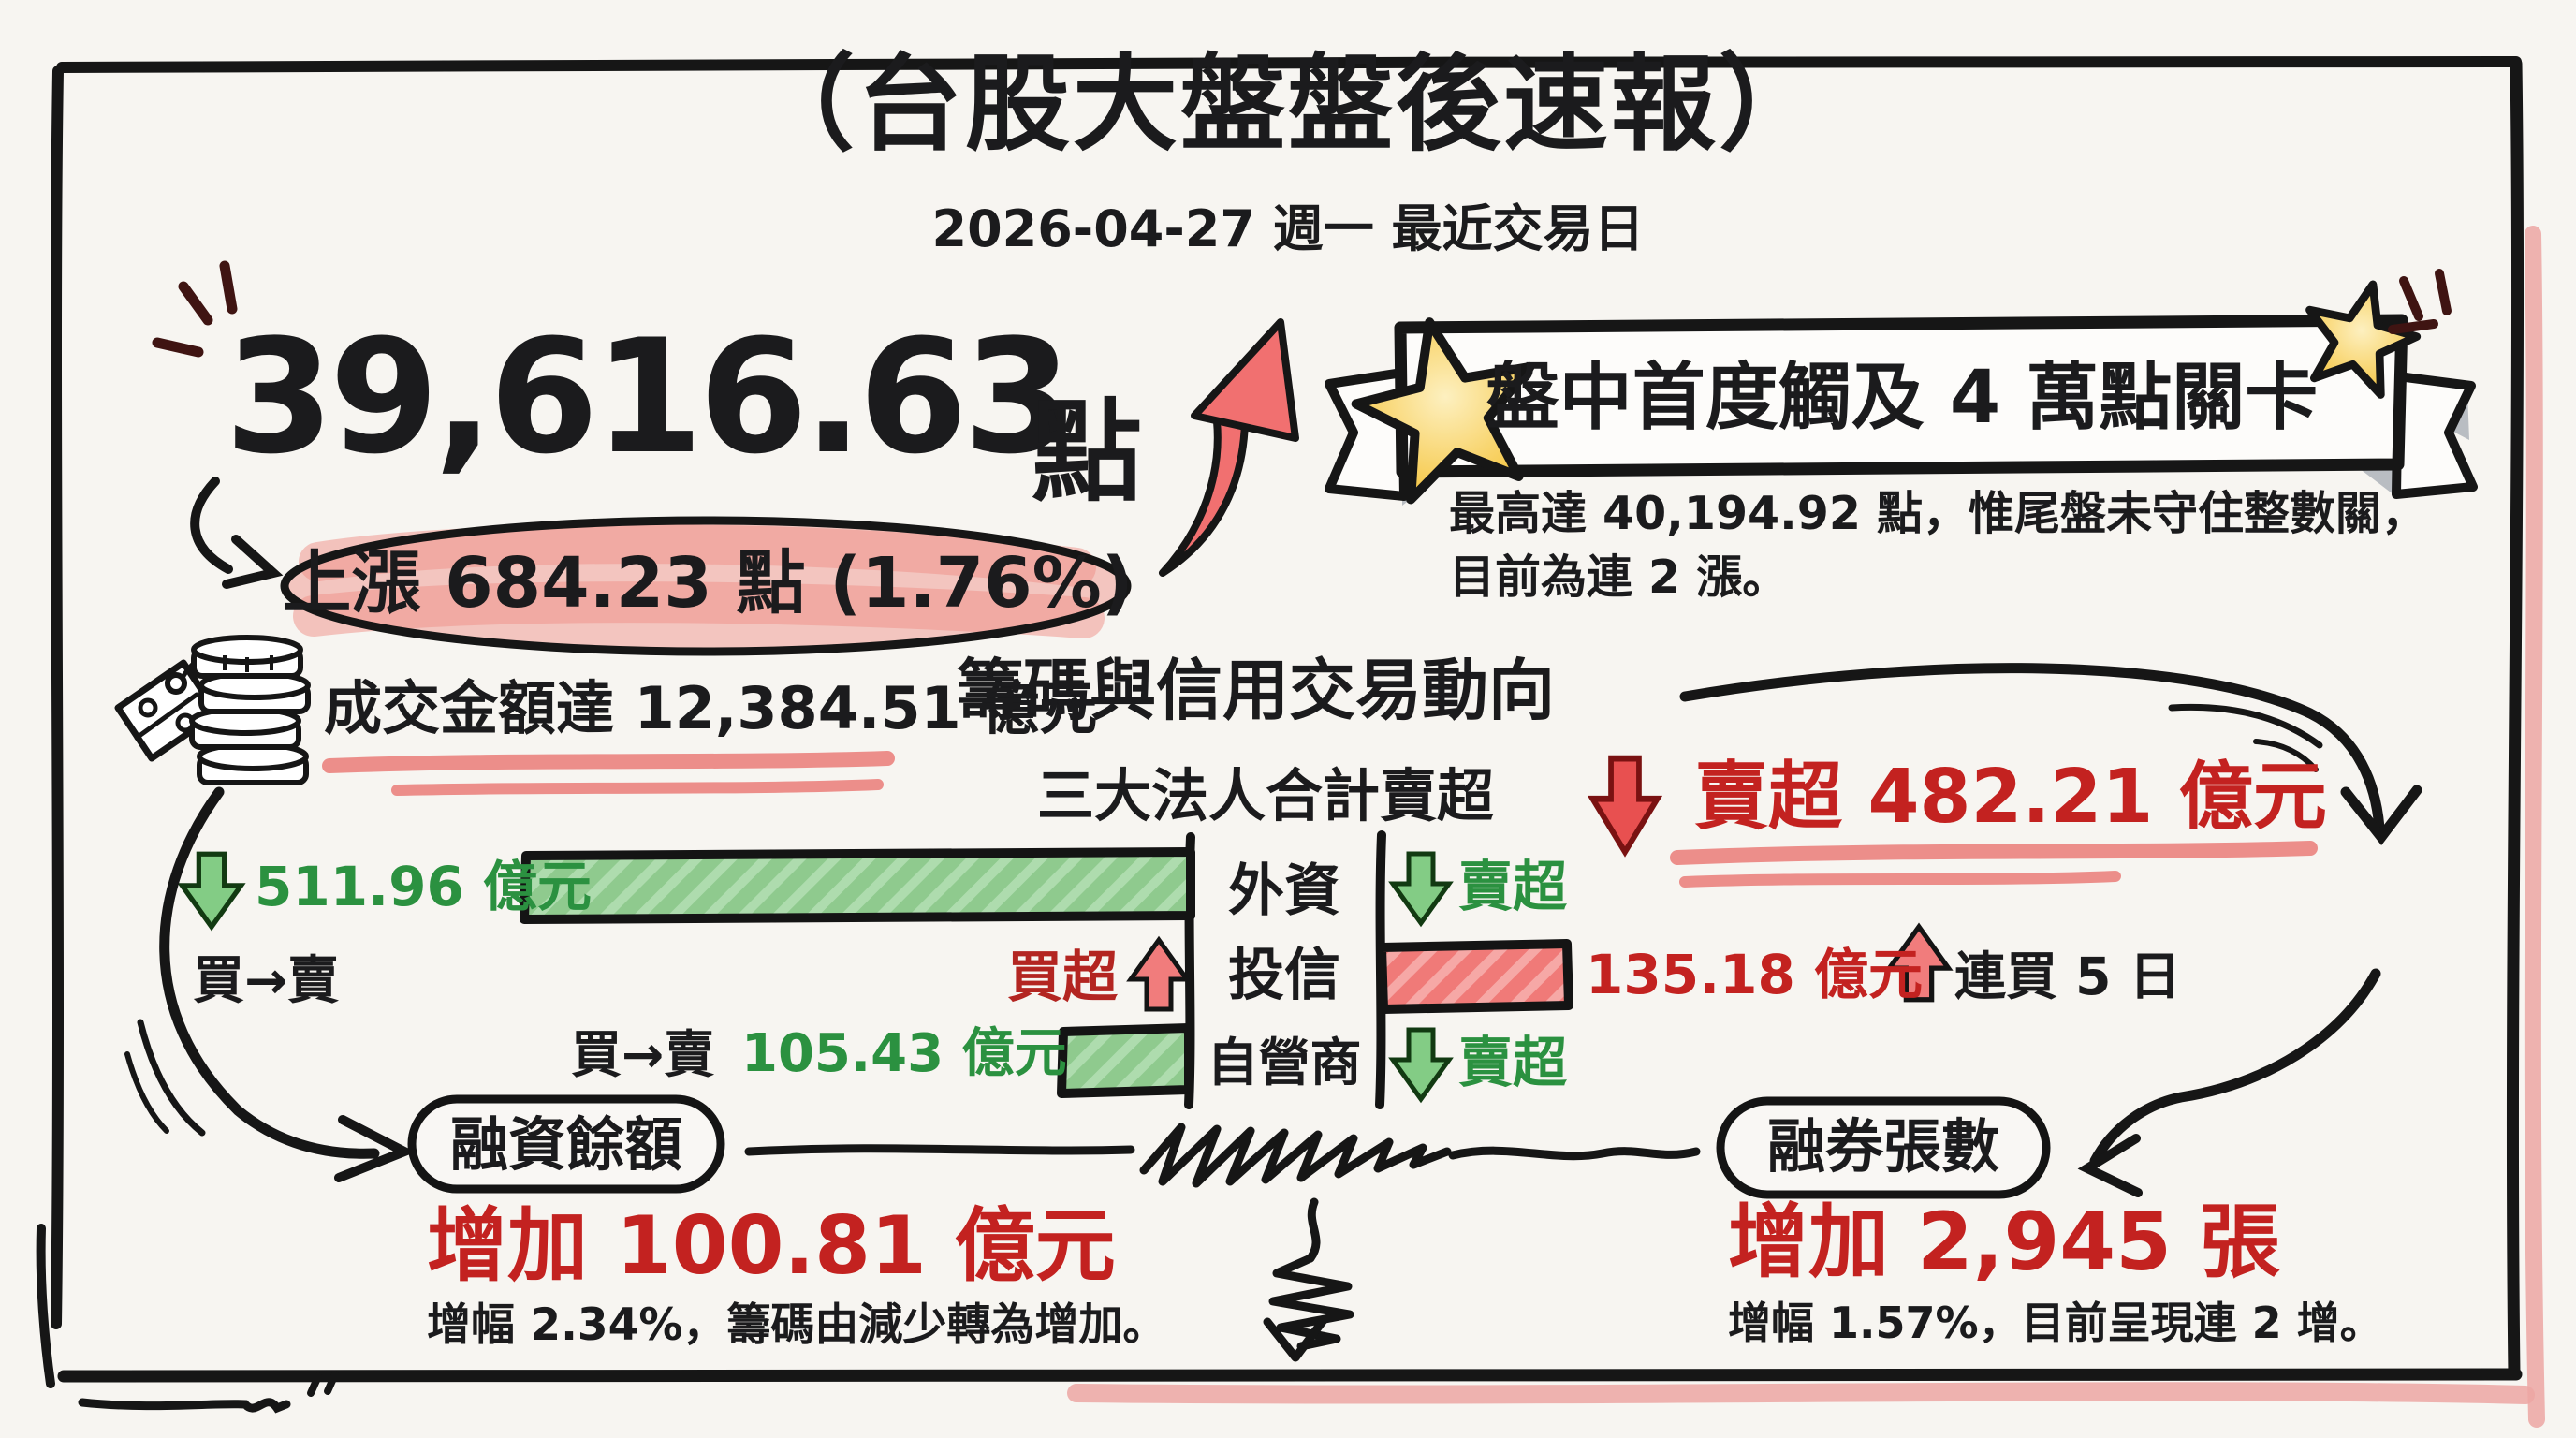 This screenshot has width=2576, height=1438. What do you see at coordinates (1266, 796) in the screenshot?
I see `section-subtitle: 三大法人合計賣超` at bounding box center [1266, 796].